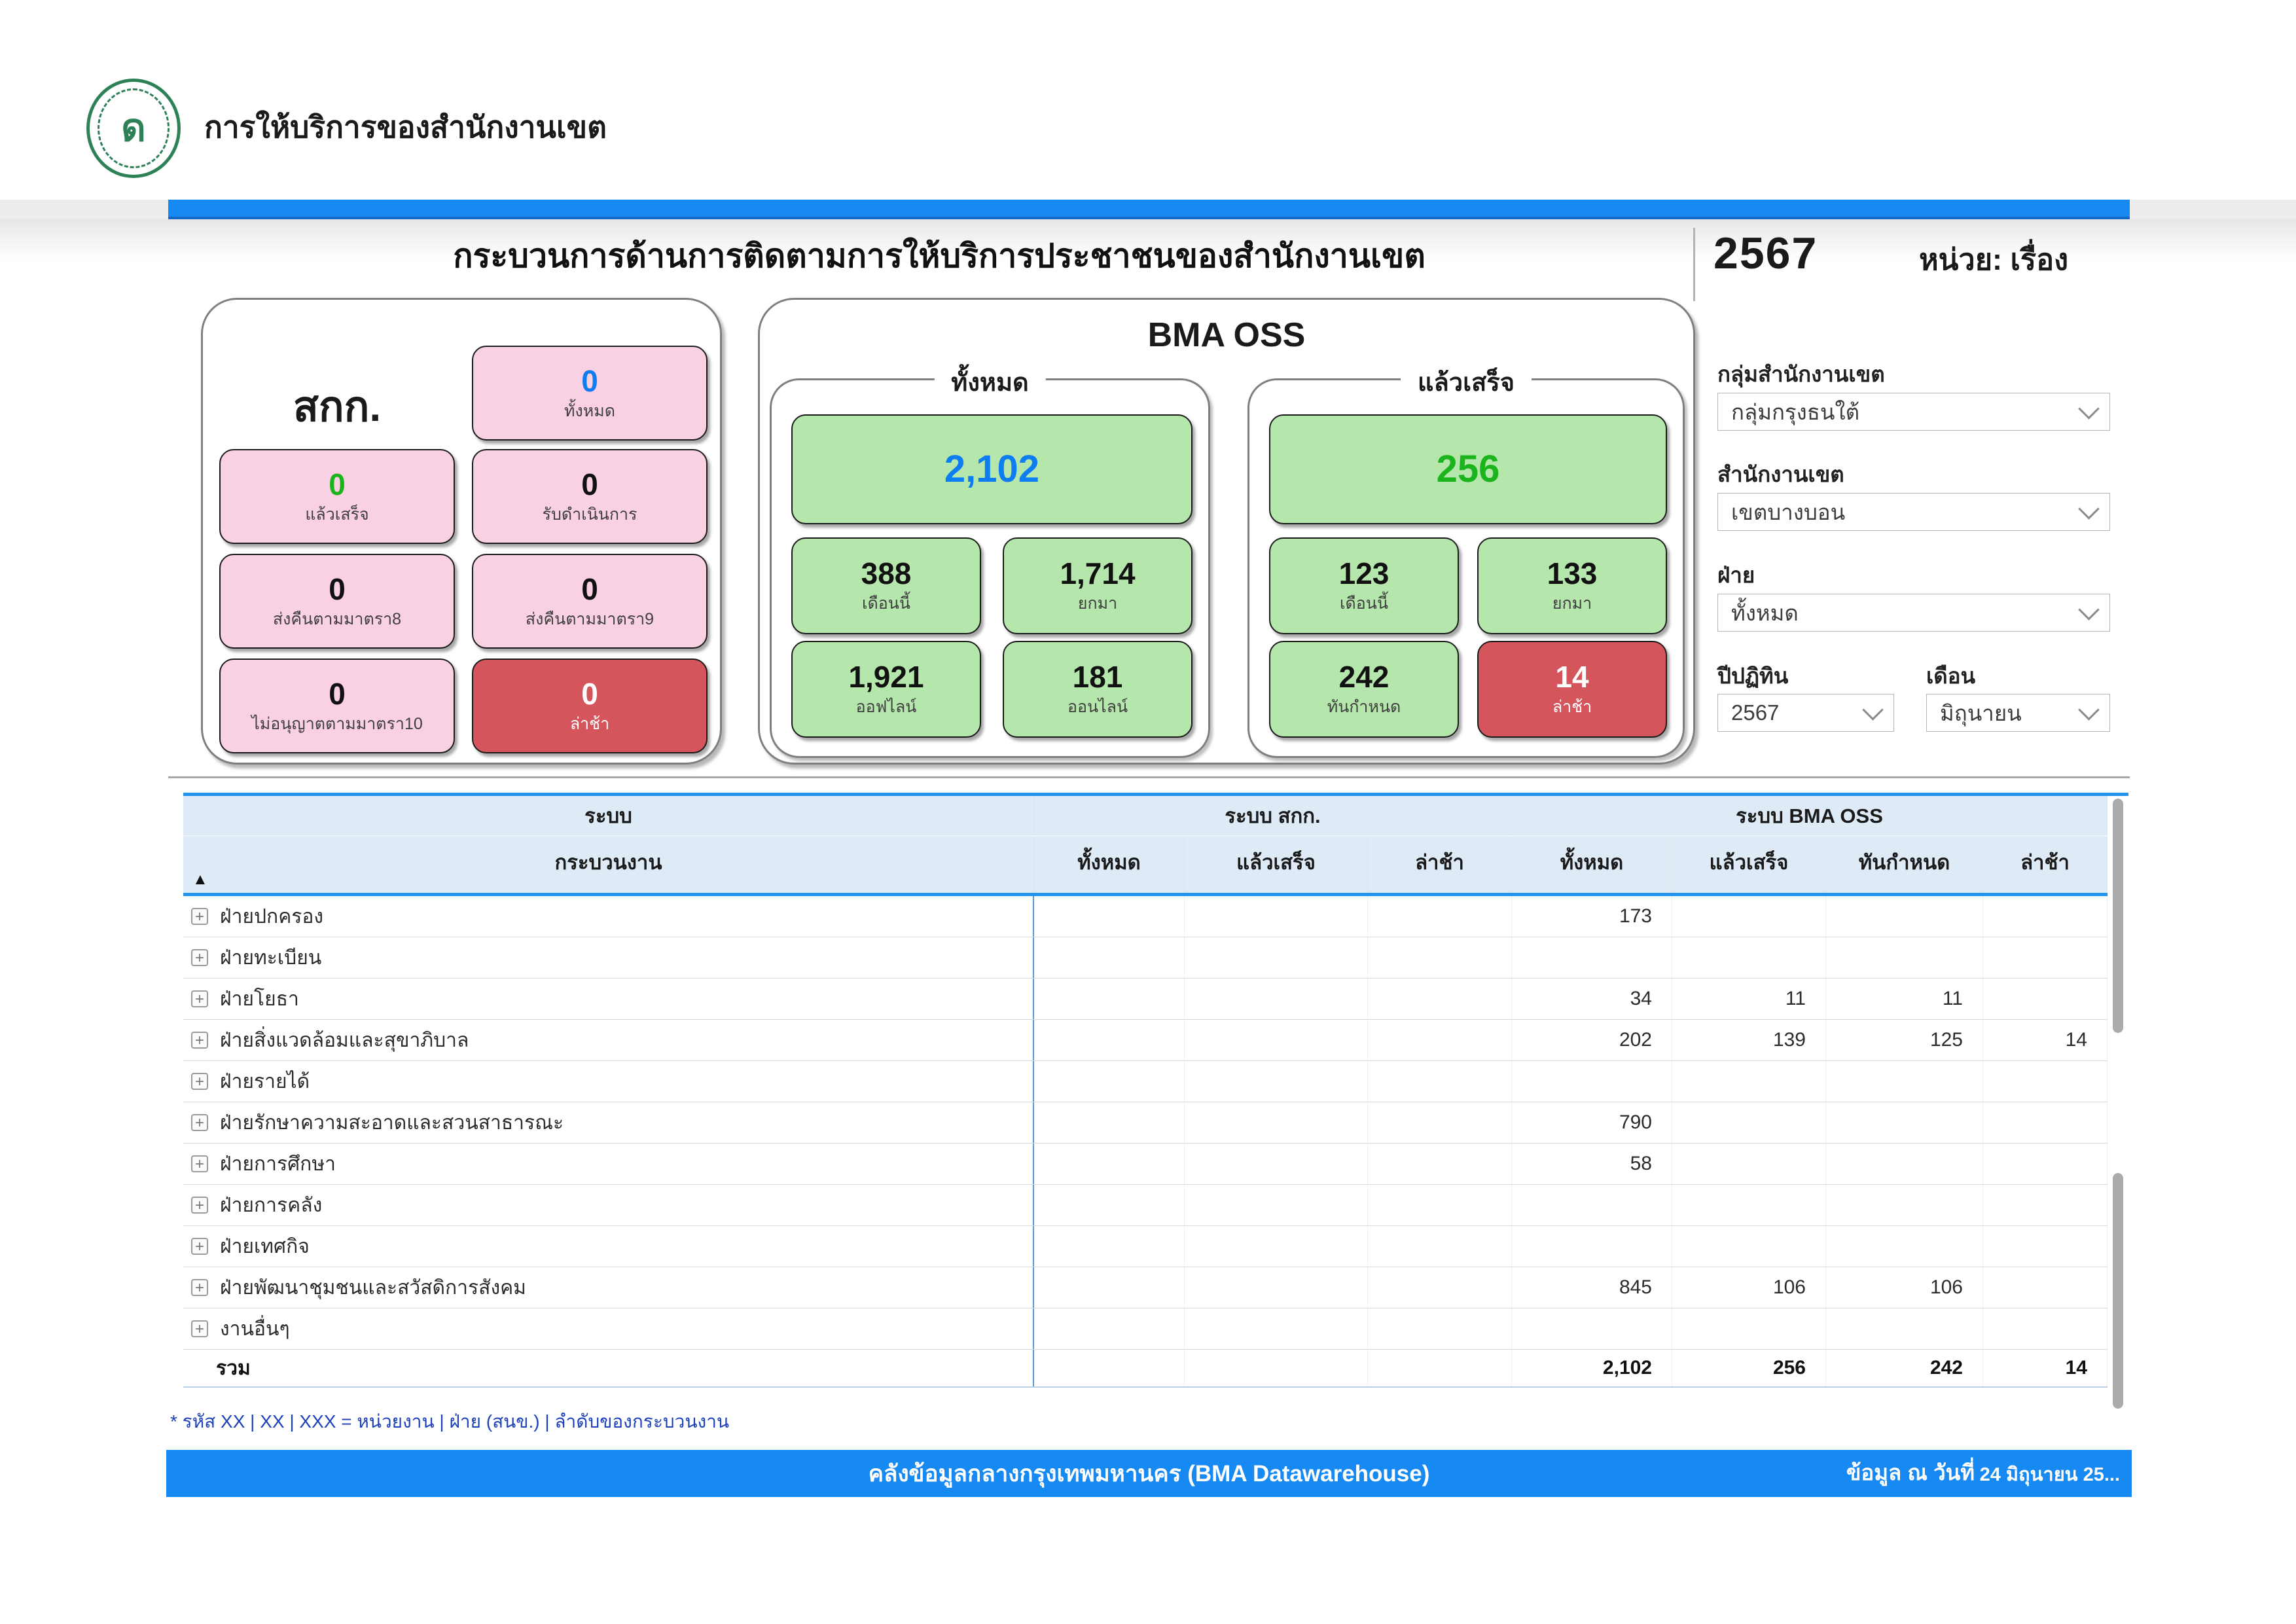 The image size is (2296, 1624). I want to click on table-row: + ฝ่ายทะเบียน, so click(1145, 958).